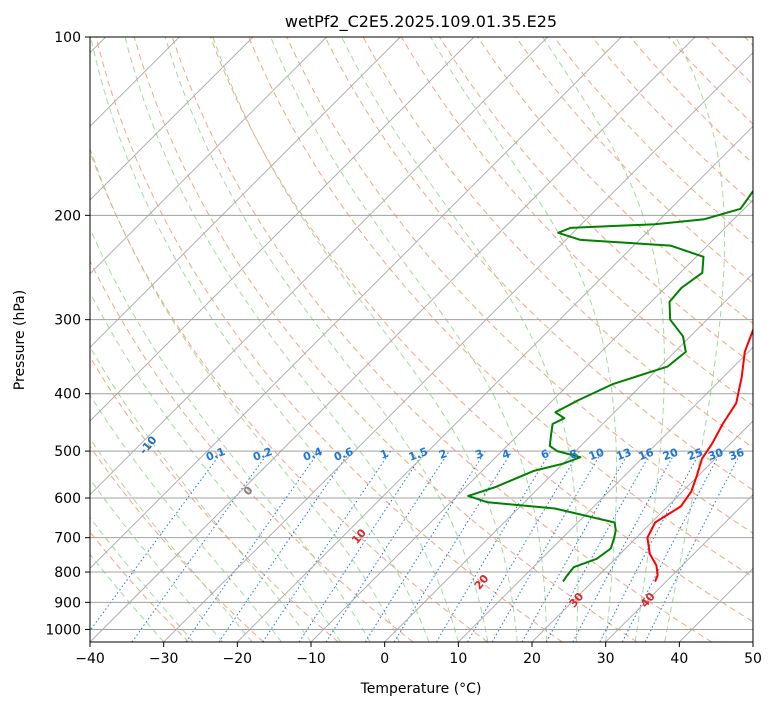 The image size is (775, 708). What do you see at coordinates (623, 454) in the screenshot?
I see `mixing-ratio-label: 13` at bounding box center [623, 454].